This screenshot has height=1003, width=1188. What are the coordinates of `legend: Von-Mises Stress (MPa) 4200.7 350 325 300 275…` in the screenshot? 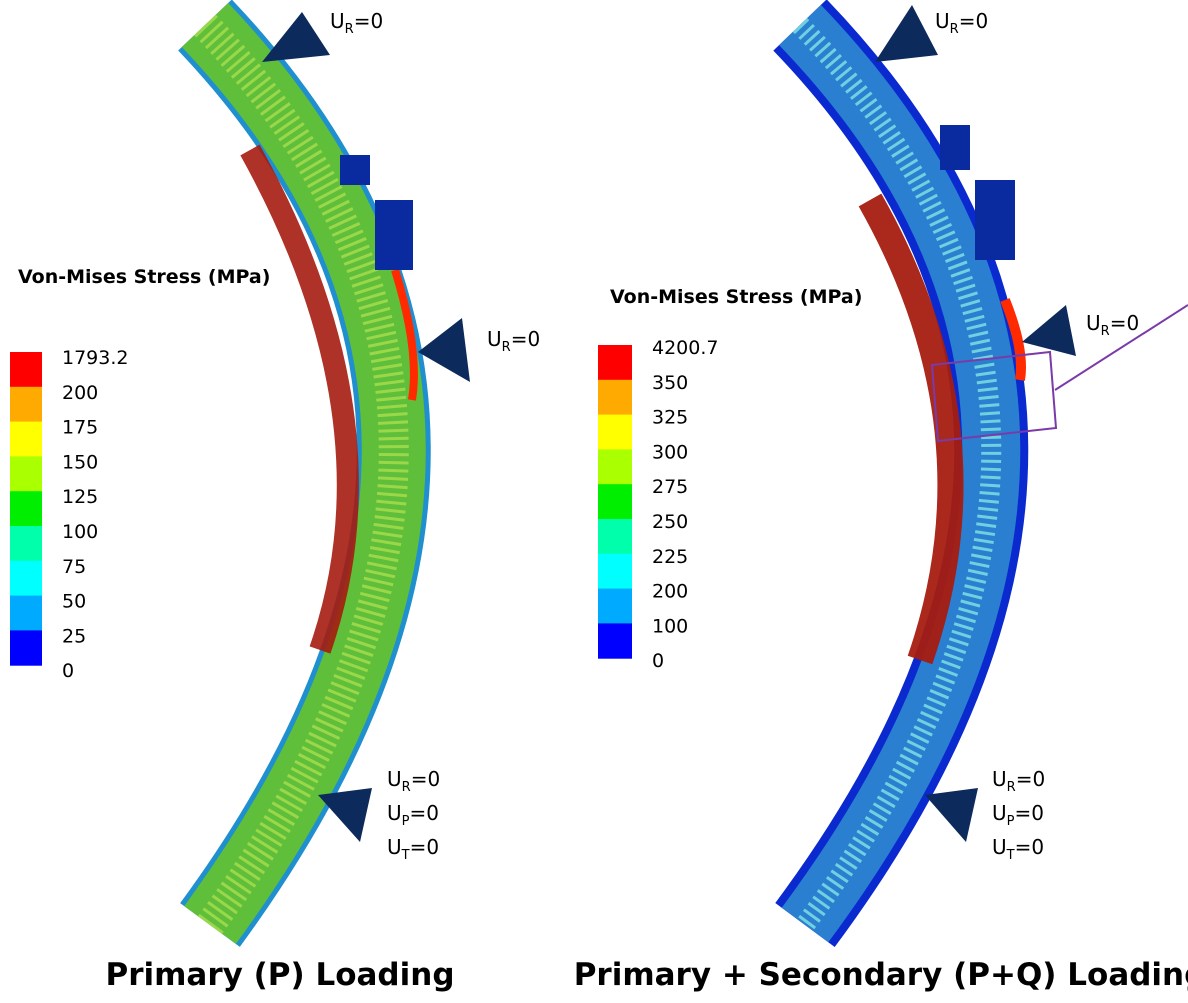 It's located at (730, 479).